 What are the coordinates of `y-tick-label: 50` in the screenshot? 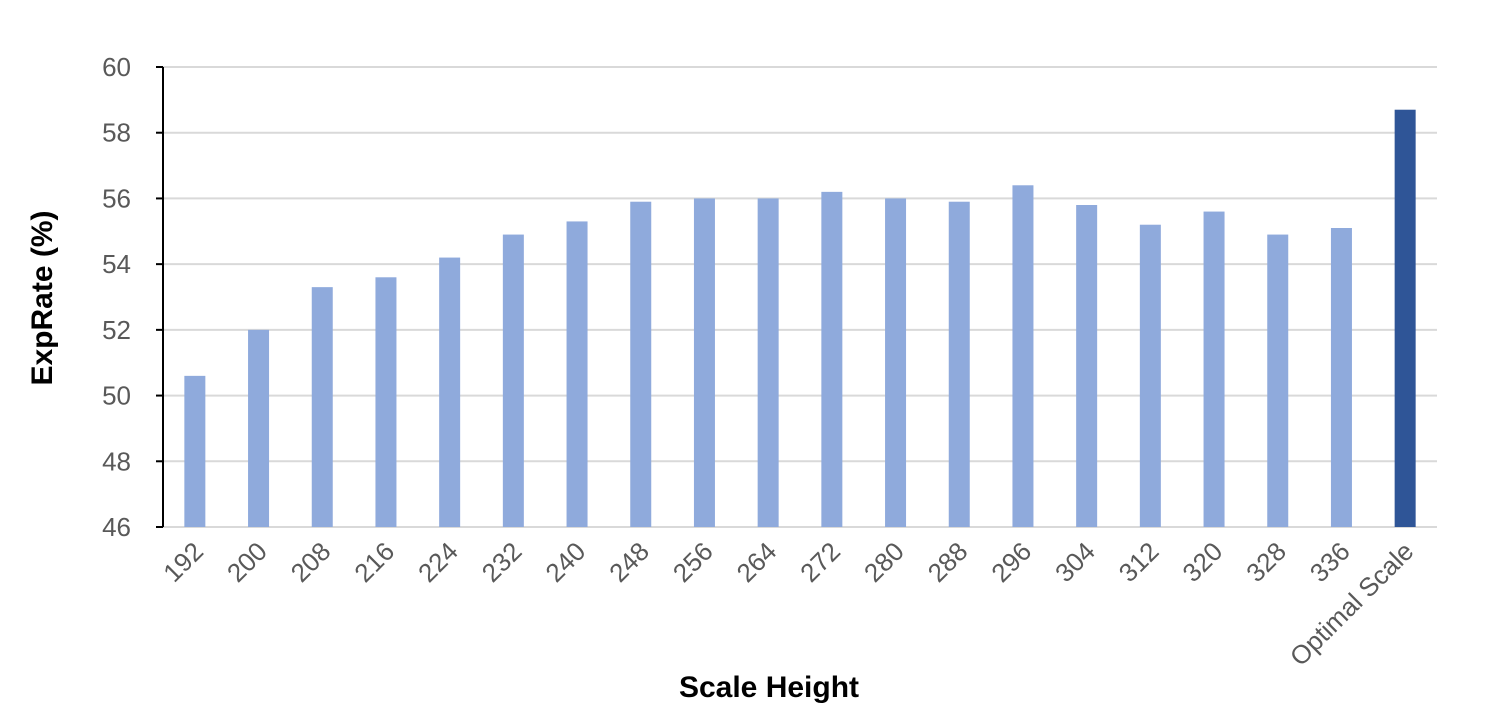 It's located at (116, 396).